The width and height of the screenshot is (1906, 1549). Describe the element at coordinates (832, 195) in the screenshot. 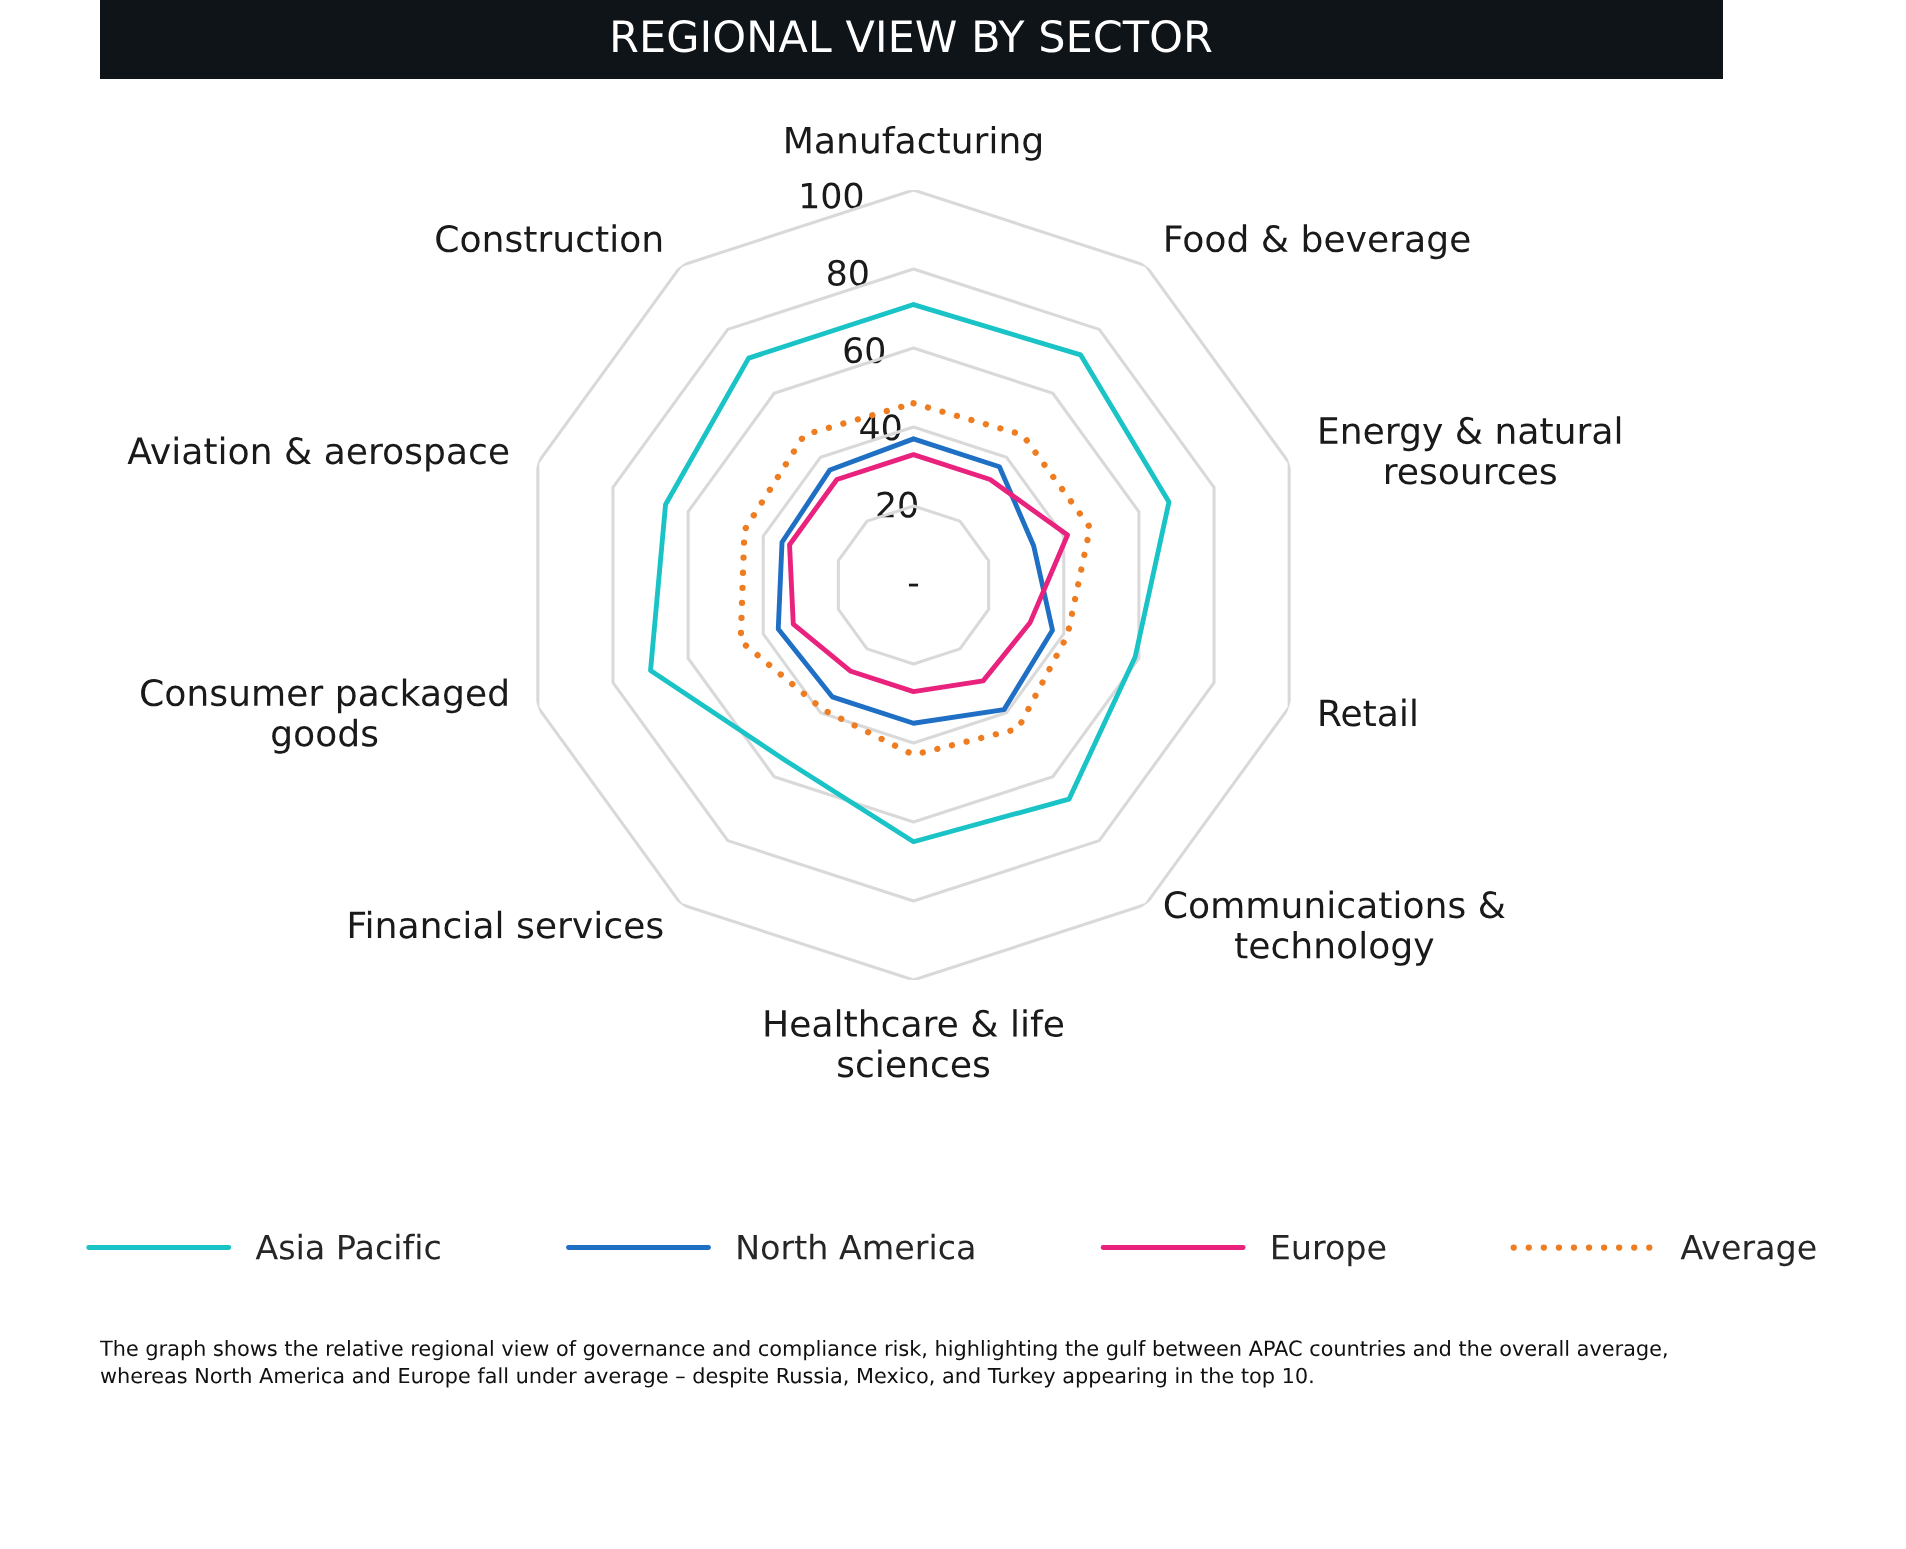

I see `y-tick-label: 100` at that location.